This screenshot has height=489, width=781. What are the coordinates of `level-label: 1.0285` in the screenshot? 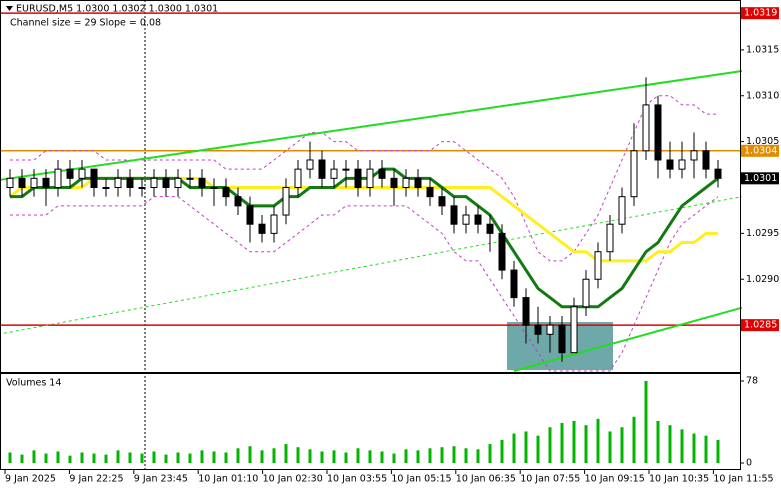 It's located at (760, 325).